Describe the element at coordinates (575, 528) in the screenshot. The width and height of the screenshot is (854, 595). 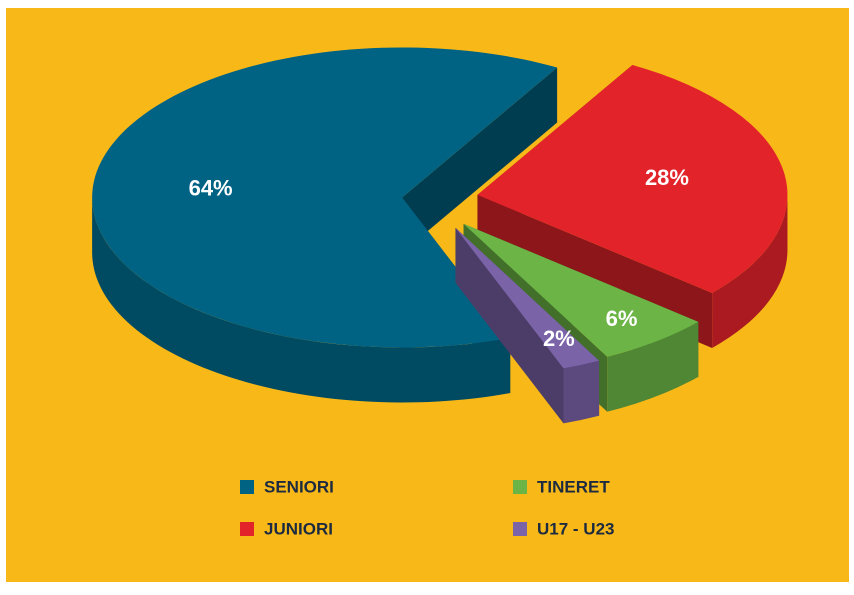
I see `legend-label: U17 - U23` at that location.